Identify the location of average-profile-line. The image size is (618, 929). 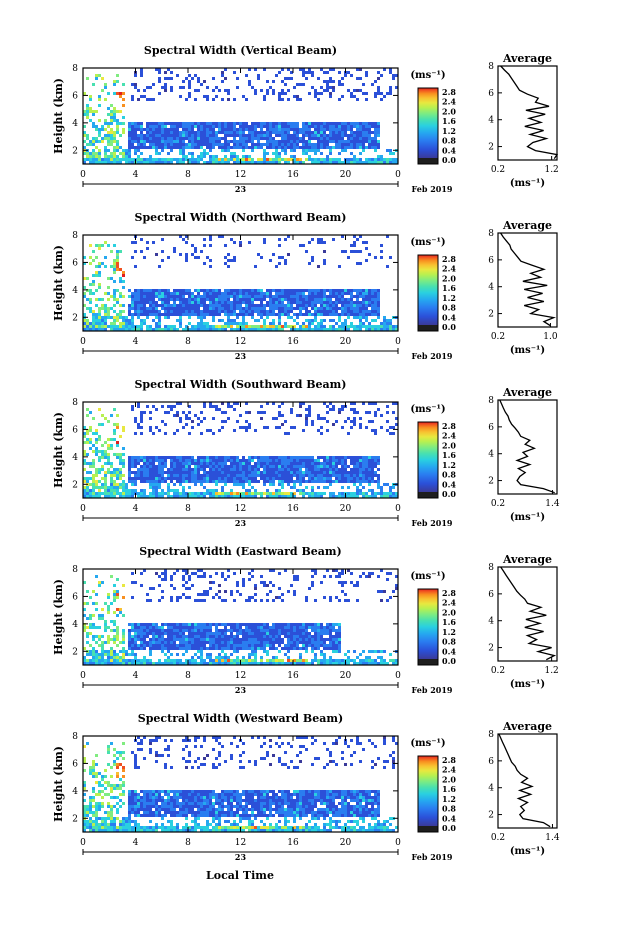
(527, 446).